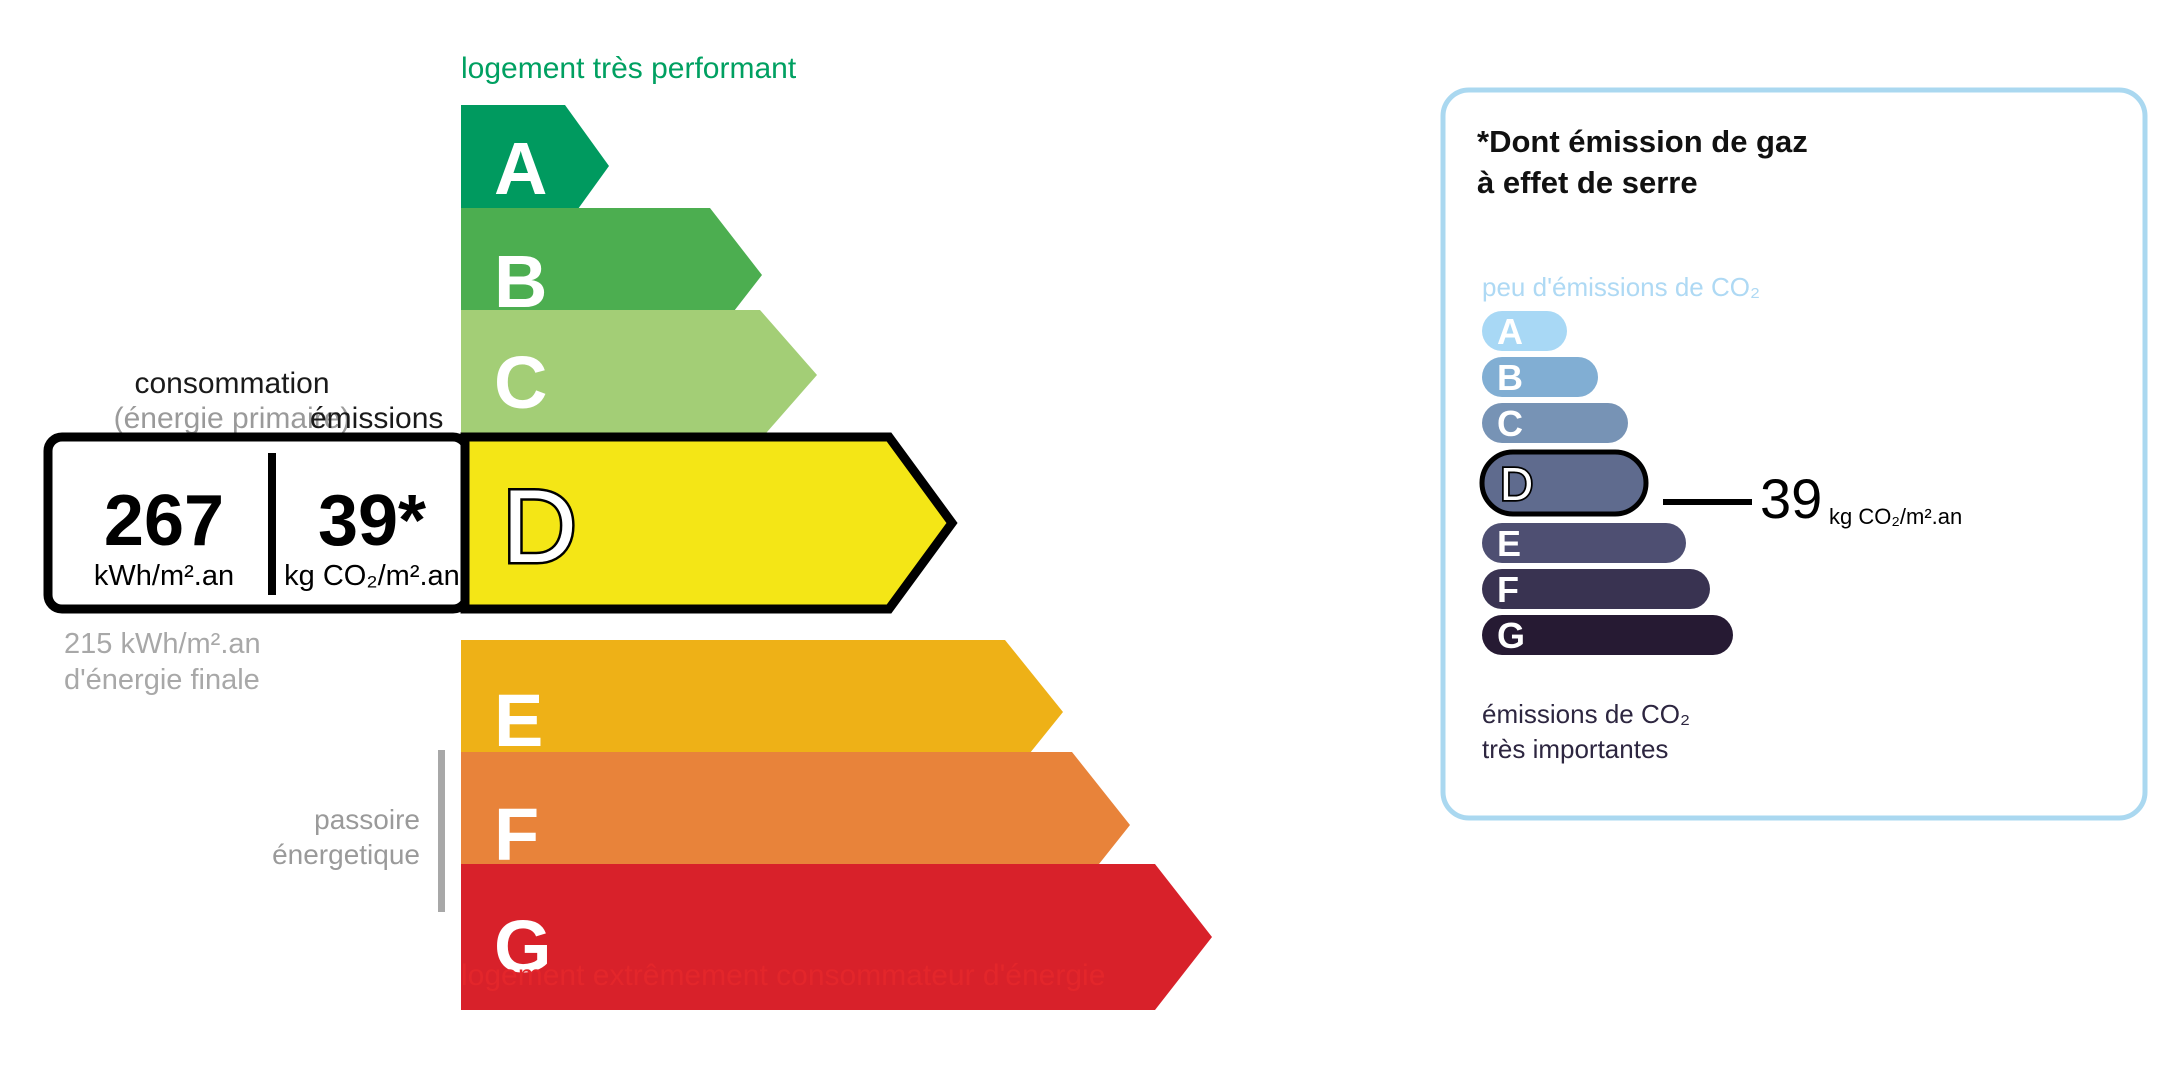  What do you see at coordinates (1516, 484) in the screenshot?
I see `co2-letter-d: D` at bounding box center [1516, 484].